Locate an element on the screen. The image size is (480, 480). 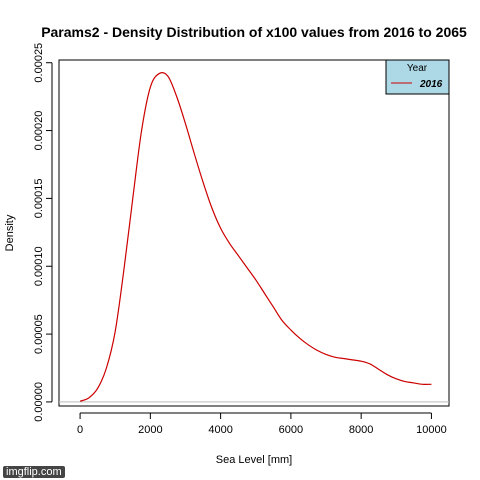
x-tick-label: 2000 is located at coordinates (150, 430).